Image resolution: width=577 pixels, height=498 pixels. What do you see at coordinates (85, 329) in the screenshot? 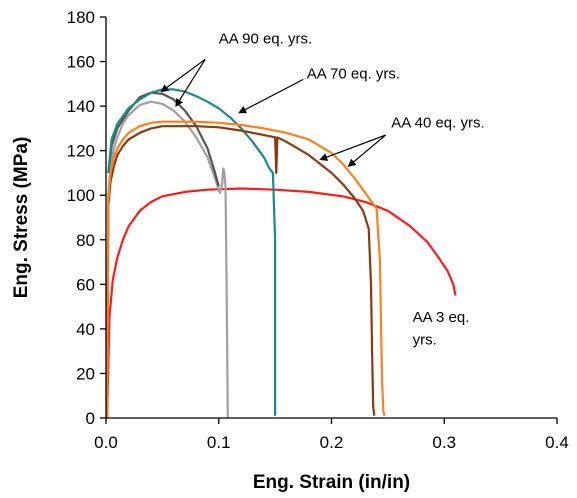
I see `y-tick-label: 40` at bounding box center [85, 329].